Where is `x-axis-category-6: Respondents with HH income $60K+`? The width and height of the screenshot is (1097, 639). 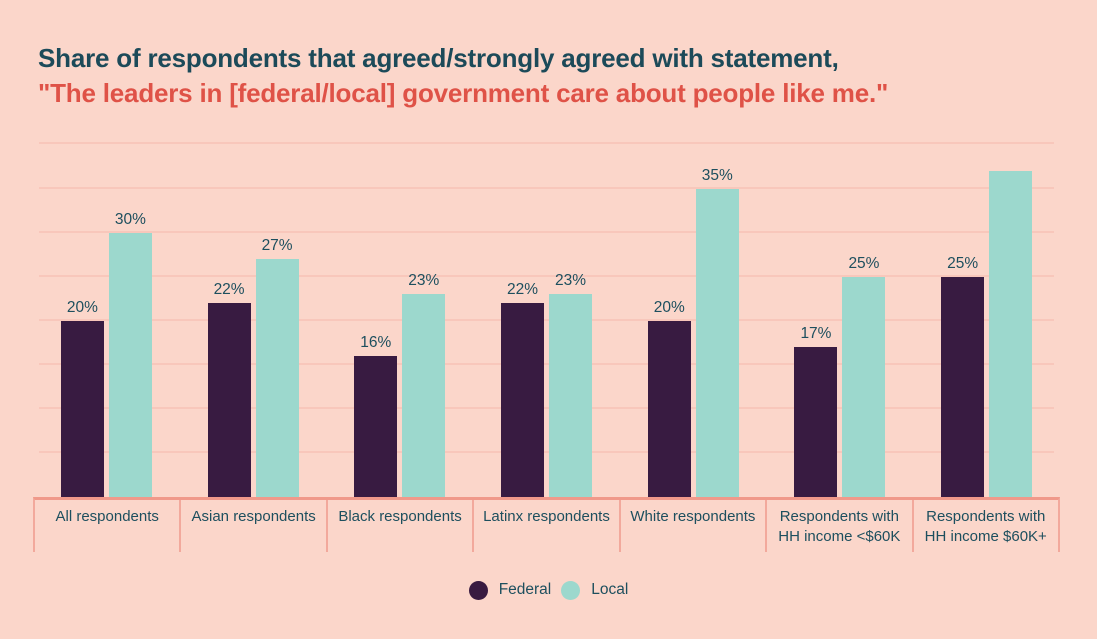 x-axis-category-6: Respondents with HH income $60K+ is located at coordinates (986, 526).